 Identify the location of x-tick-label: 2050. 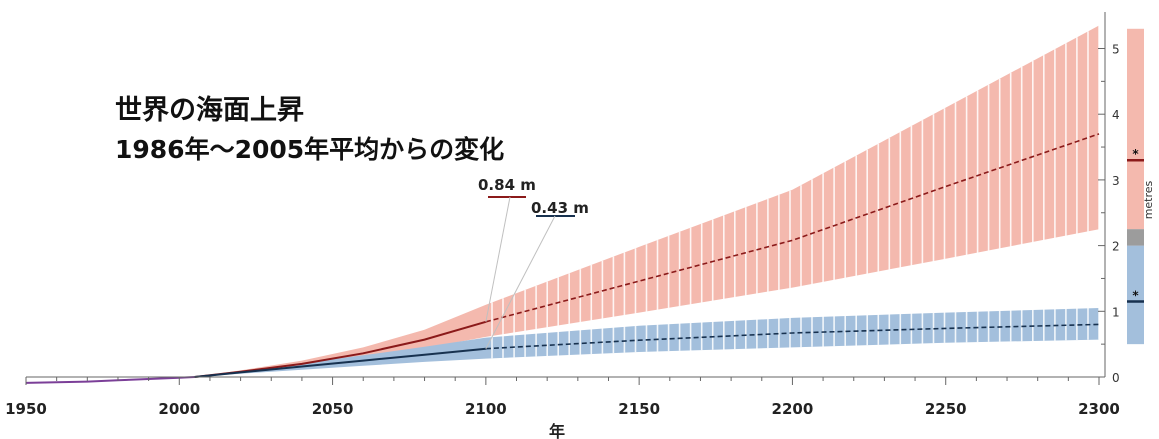
(333, 409).